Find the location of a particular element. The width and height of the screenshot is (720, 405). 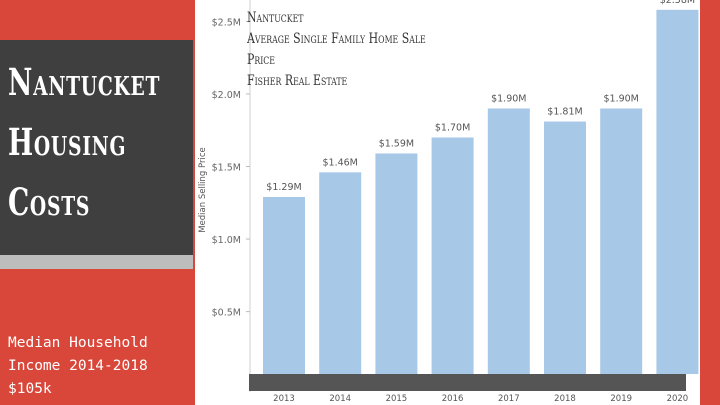

income-line: Income 2014-2018 is located at coordinates (78, 366).